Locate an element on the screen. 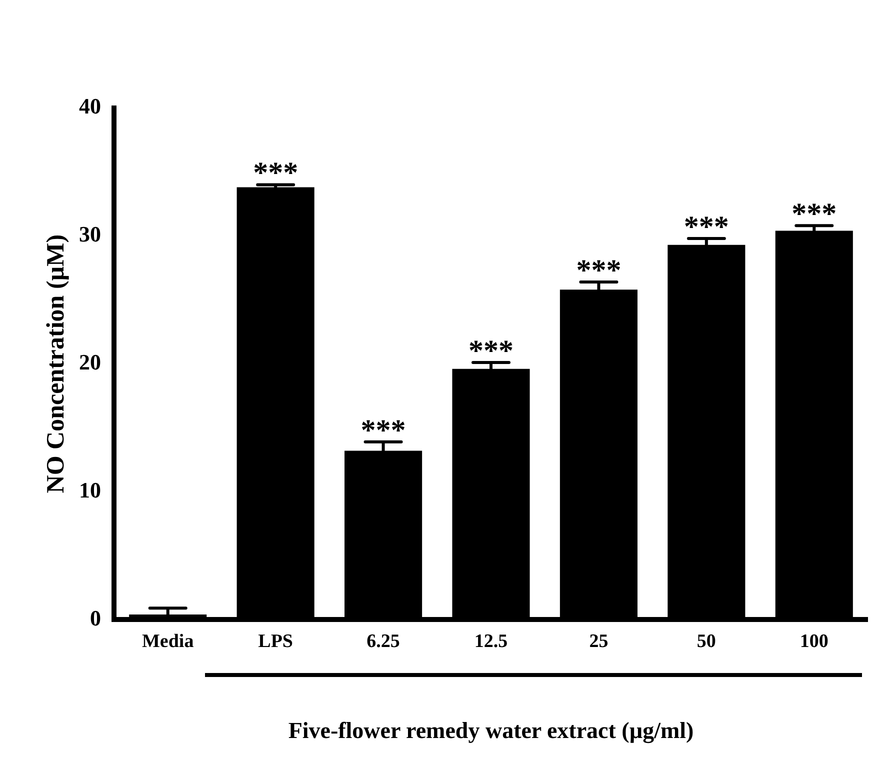  x-tick-label: 50 is located at coordinates (706, 641).